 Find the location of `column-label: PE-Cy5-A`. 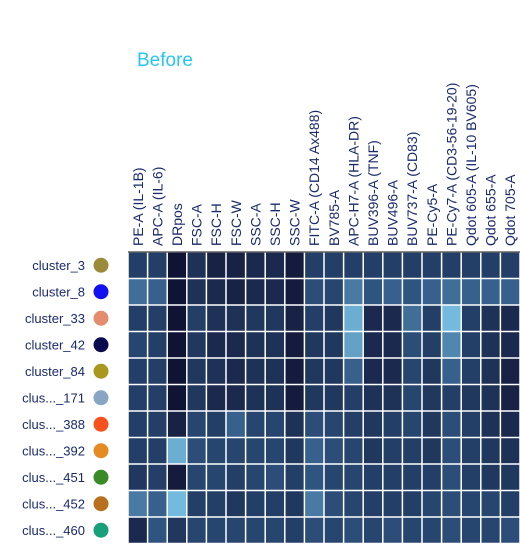

column-label: PE-Cy5-A is located at coordinates (432, 214).